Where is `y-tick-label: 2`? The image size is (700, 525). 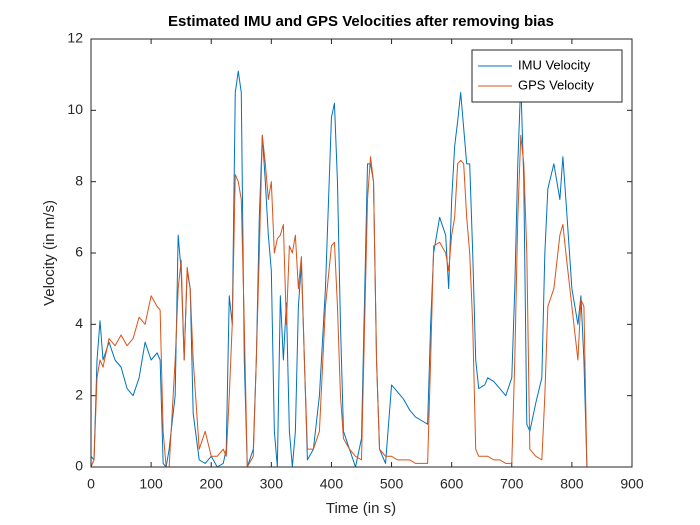
y-tick-label: 2 is located at coordinates (79, 394).